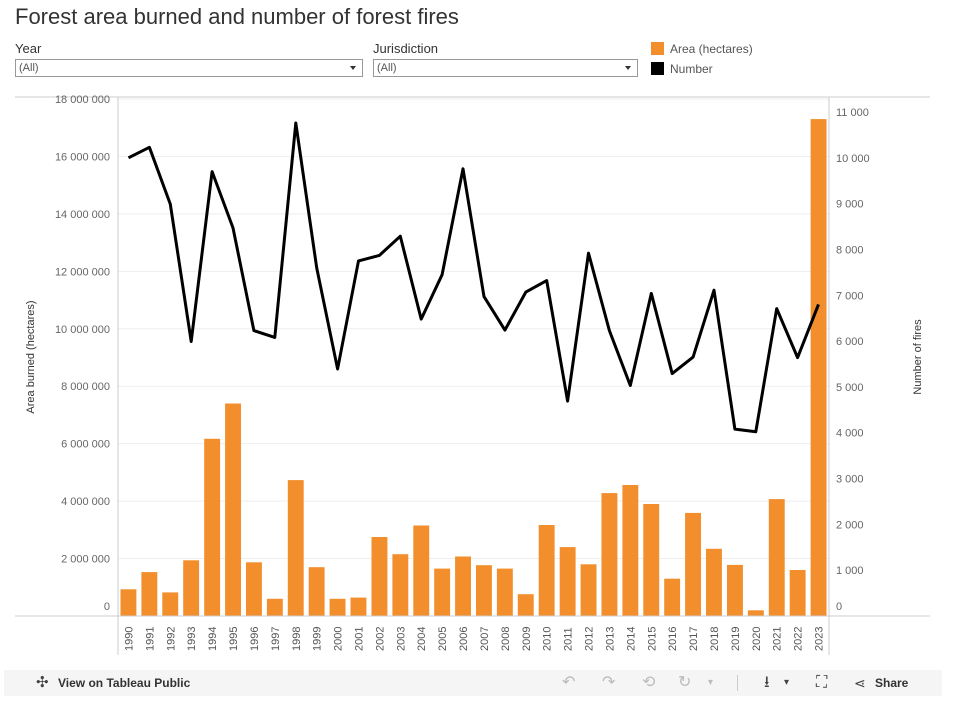 This screenshot has height=712, width=979. I want to click on jurisdiction-filter-label: Jurisdiction, so click(406, 48).